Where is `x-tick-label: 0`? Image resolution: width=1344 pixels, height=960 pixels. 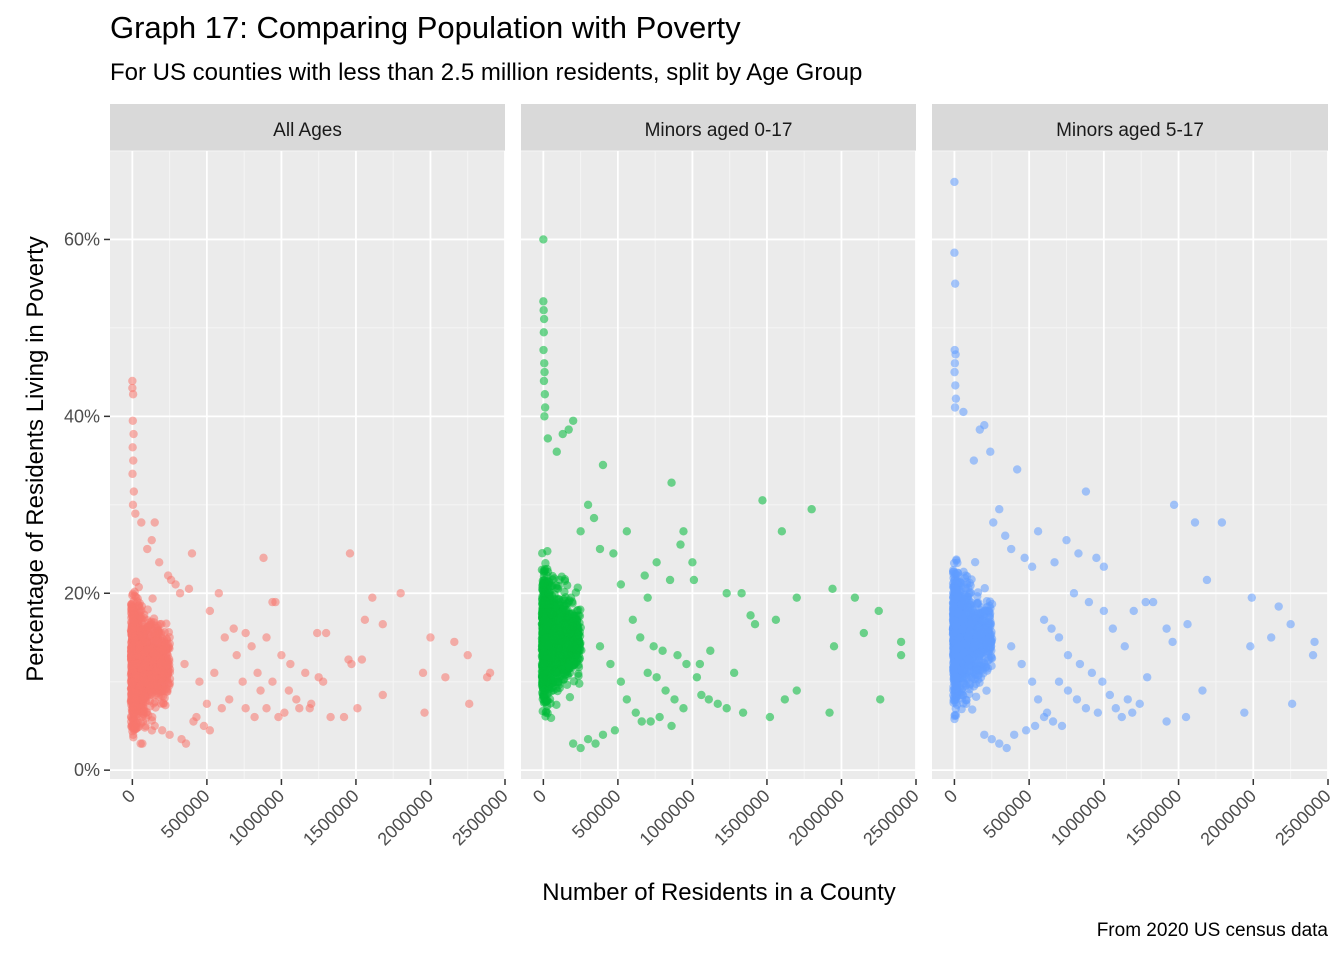 x-tick-label: 0 is located at coordinates (128, 796).